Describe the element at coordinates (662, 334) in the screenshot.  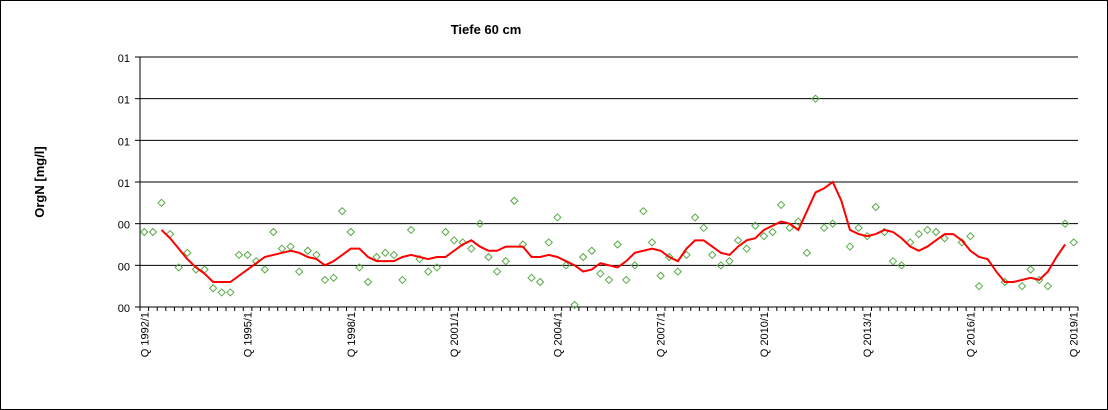
I see `x-tick-label: Q 2007/1` at that location.